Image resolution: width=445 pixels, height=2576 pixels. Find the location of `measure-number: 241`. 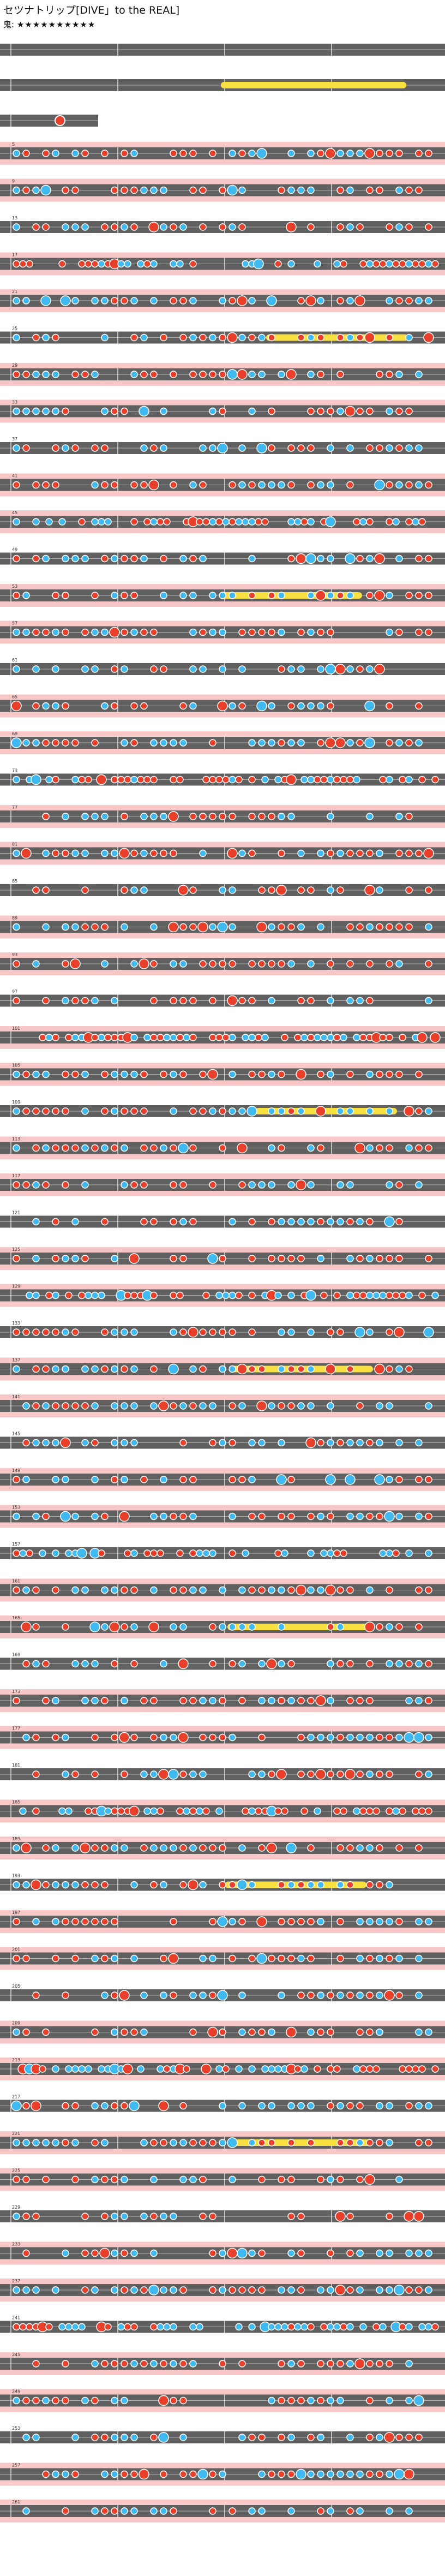

measure-number: 241 is located at coordinates (16, 2318).